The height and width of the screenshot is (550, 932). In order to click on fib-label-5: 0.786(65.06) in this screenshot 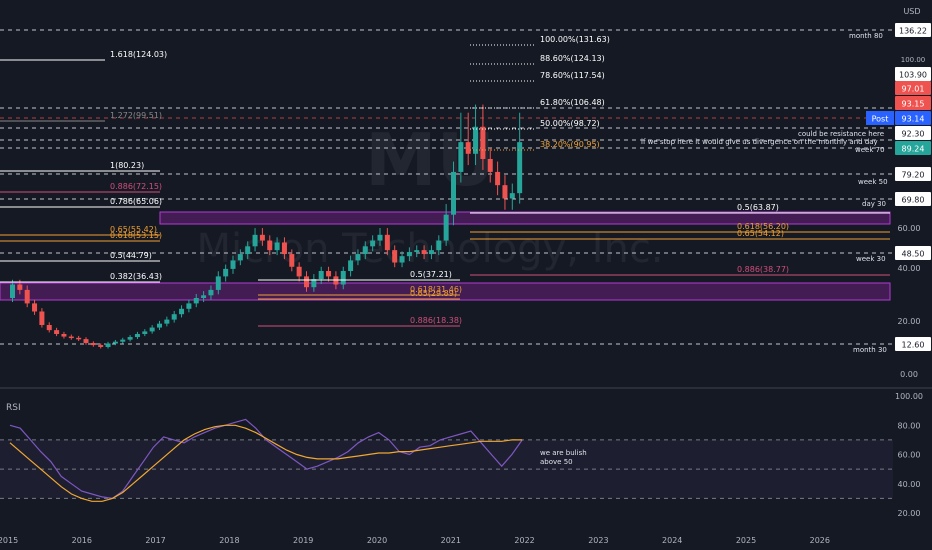, I will do `click(136, 201)`.